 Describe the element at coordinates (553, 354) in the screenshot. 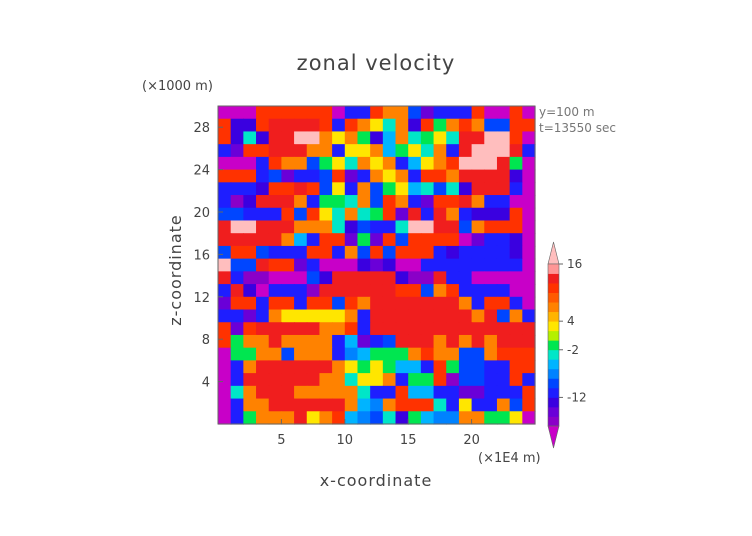

I see `colorbar-band` at that location.